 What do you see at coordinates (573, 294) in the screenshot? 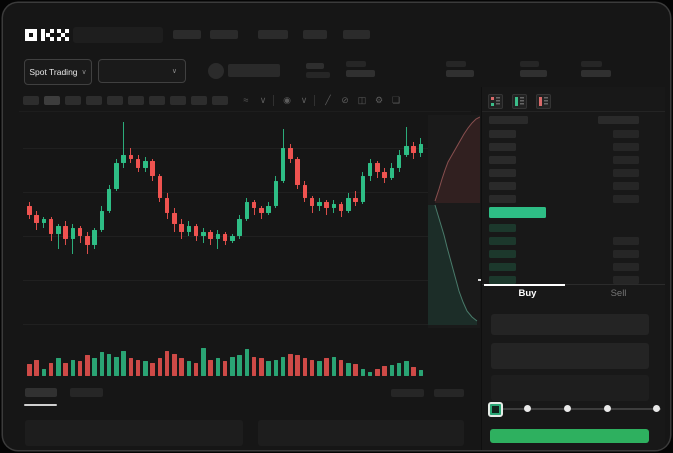
I see `trade-tabs: Buy Sell` at bounding box center [573, 294].